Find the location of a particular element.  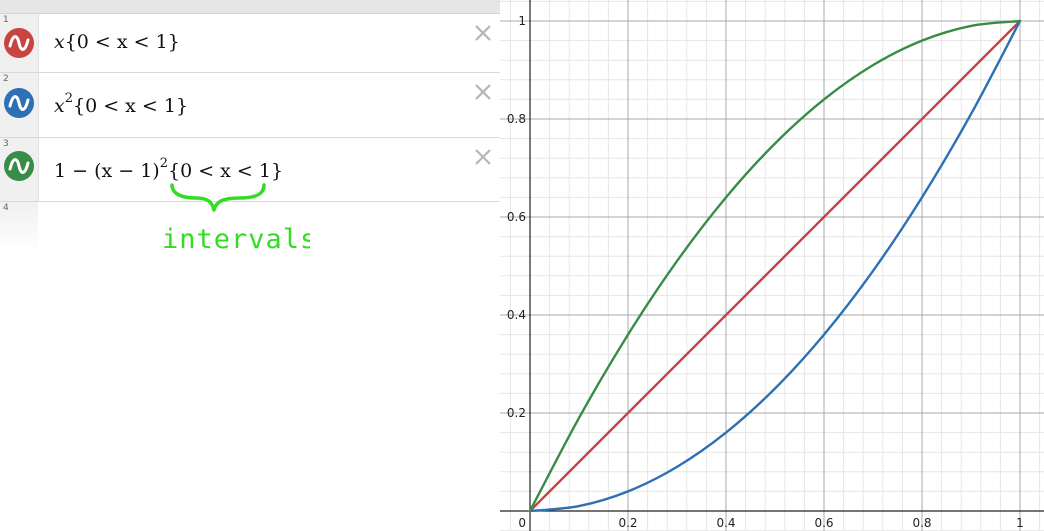

expression-gutter: 4 is located at coordinates (19, 227).